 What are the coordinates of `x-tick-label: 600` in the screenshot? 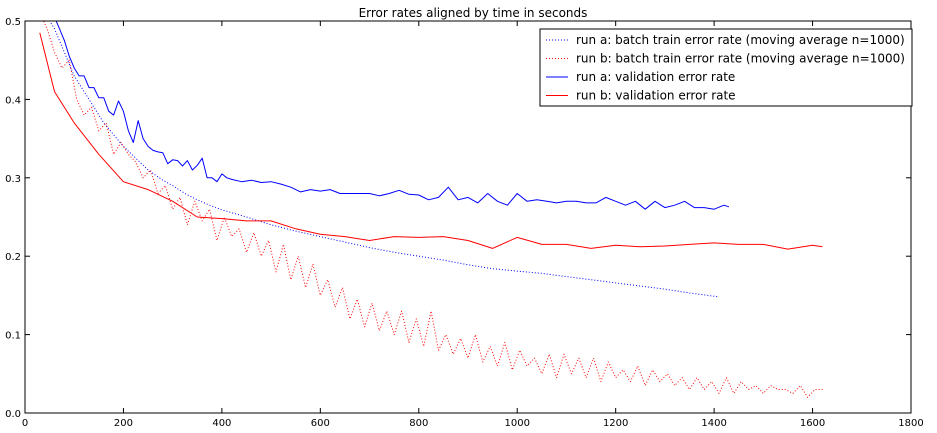 It's located at (320, 423).